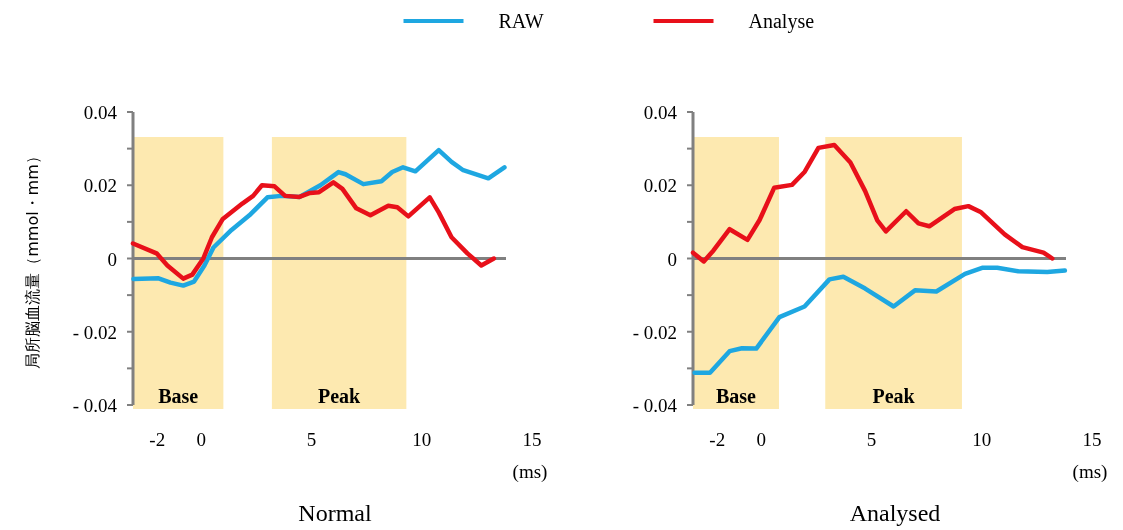 The image size is (1123, 530). Describe the element at coordinates (32, 258) in the screenshot. I see `y-axis-title: 局所脳血流量（mmol・mm）` at that location.